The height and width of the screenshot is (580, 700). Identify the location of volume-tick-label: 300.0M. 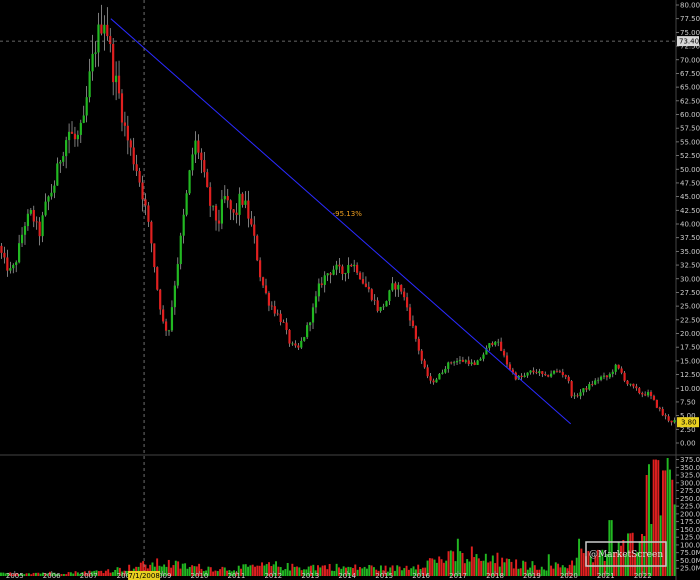
(690, 483).